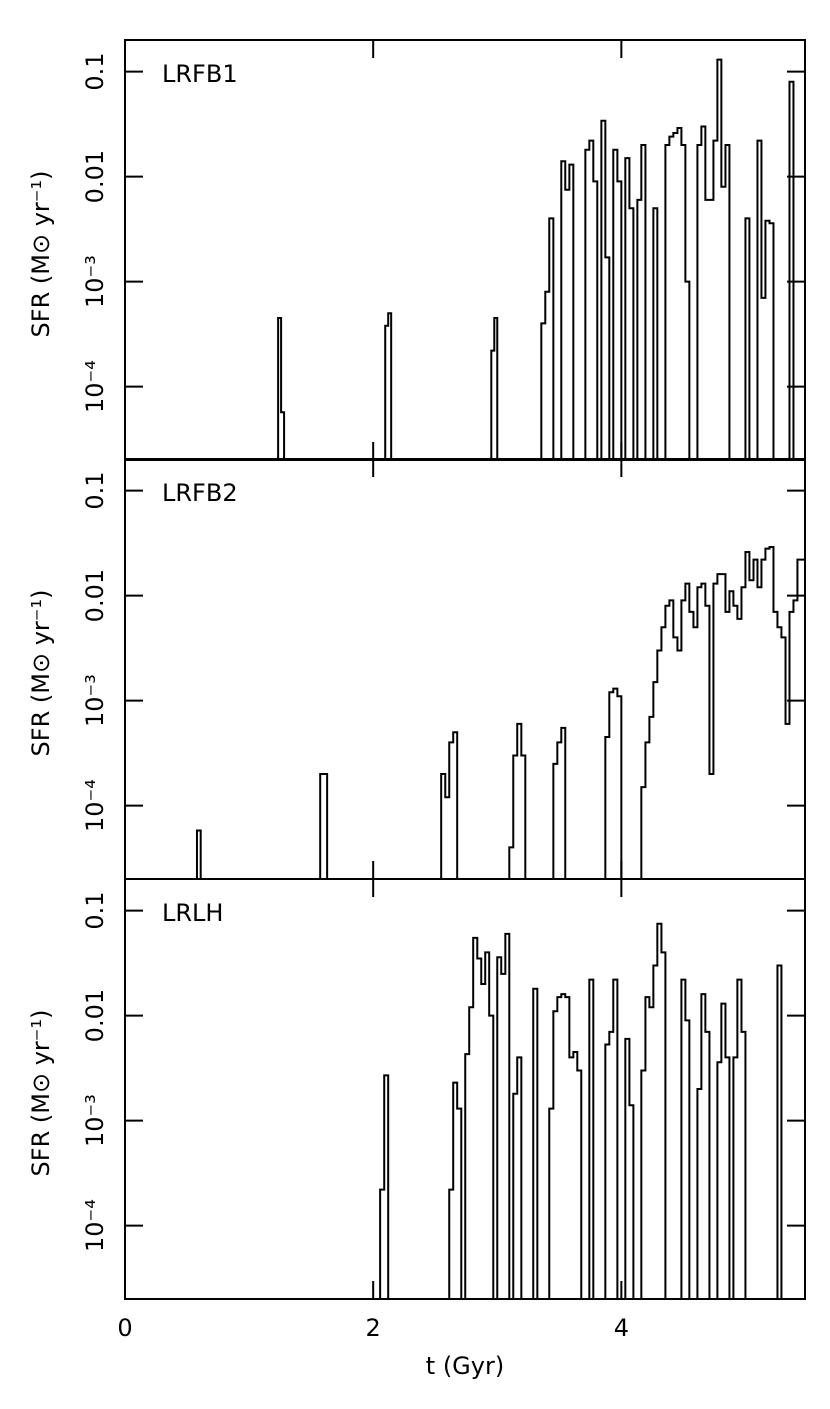 The height and width of the screenshot is (1409, 830). What do you see at coordinates (200, 493) in the screenshot?
I see `panel-label: LRFB2` at bounding box center [200, 493].